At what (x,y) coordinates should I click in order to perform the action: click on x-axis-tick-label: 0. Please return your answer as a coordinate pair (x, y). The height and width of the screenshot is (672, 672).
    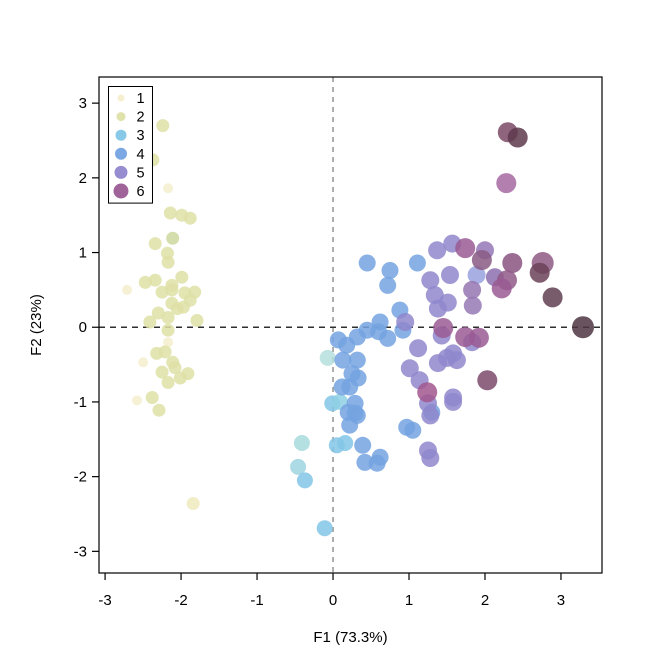
    Looking at the image, I should click on (333, 600).